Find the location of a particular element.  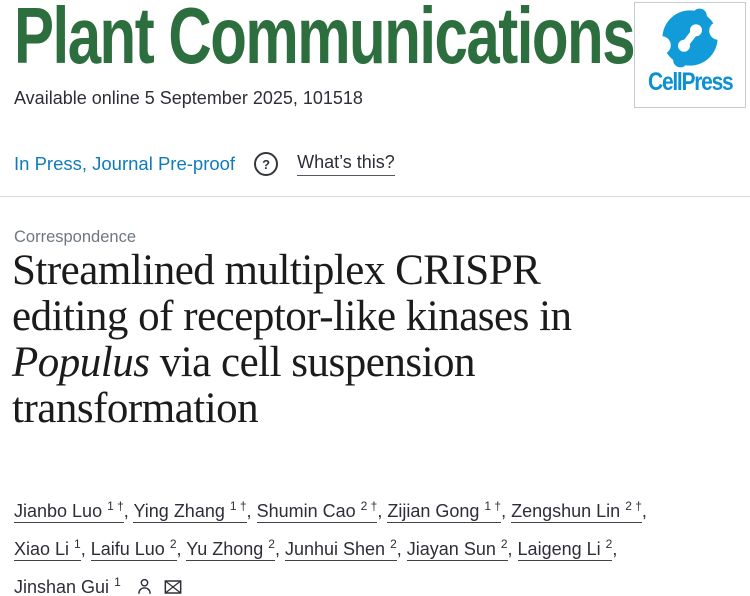

circled-question-icon: ? is located at coordinates (266, 164).